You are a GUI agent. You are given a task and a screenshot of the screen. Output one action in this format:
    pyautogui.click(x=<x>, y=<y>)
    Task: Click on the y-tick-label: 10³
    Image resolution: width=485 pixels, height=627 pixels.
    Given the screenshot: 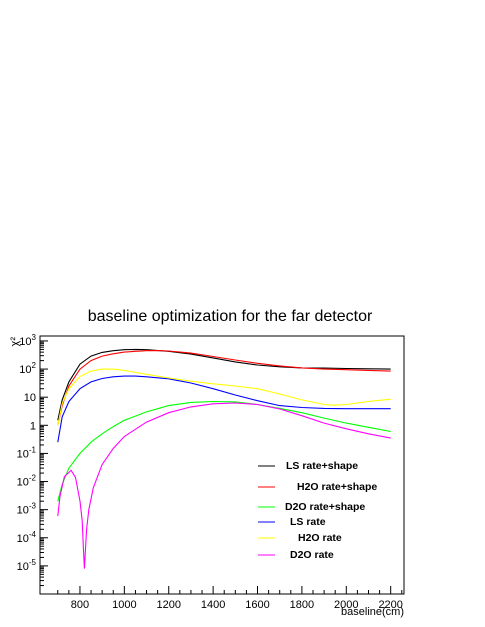 What is the action you would take?
    pyautogui.click(x=27, y=340)
    